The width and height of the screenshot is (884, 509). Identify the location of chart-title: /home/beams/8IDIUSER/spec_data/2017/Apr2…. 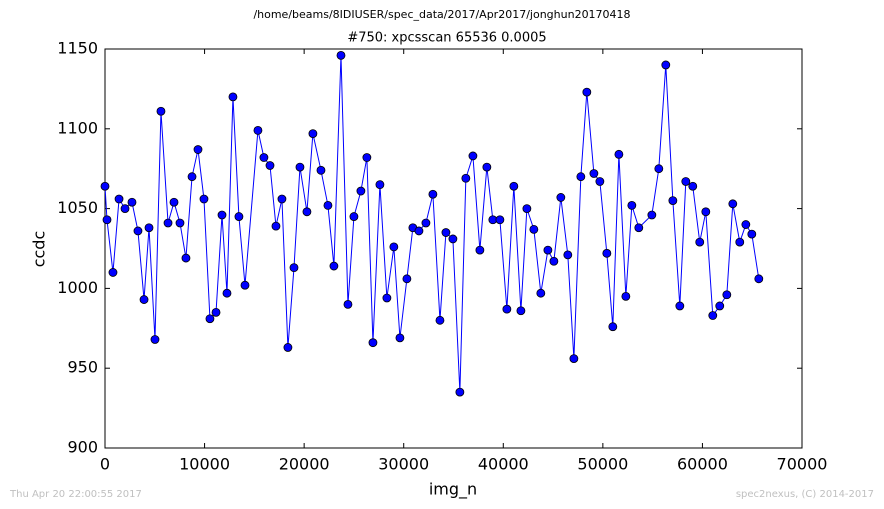
(441, 14).